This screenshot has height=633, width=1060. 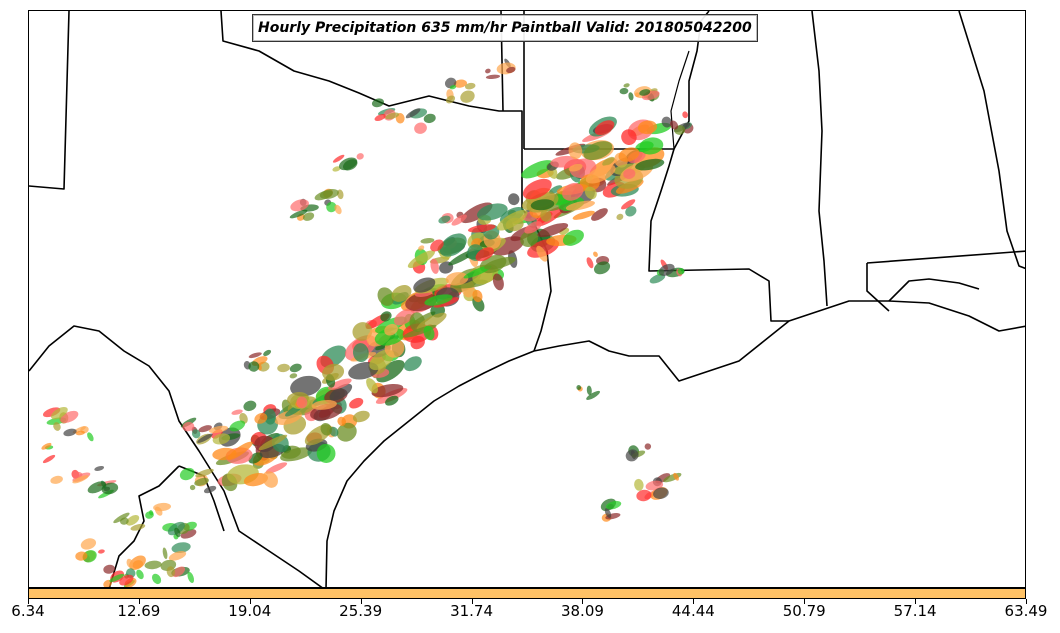 I want to click on colorbar-tick-label: 57.14, so click(x=915, y=611).